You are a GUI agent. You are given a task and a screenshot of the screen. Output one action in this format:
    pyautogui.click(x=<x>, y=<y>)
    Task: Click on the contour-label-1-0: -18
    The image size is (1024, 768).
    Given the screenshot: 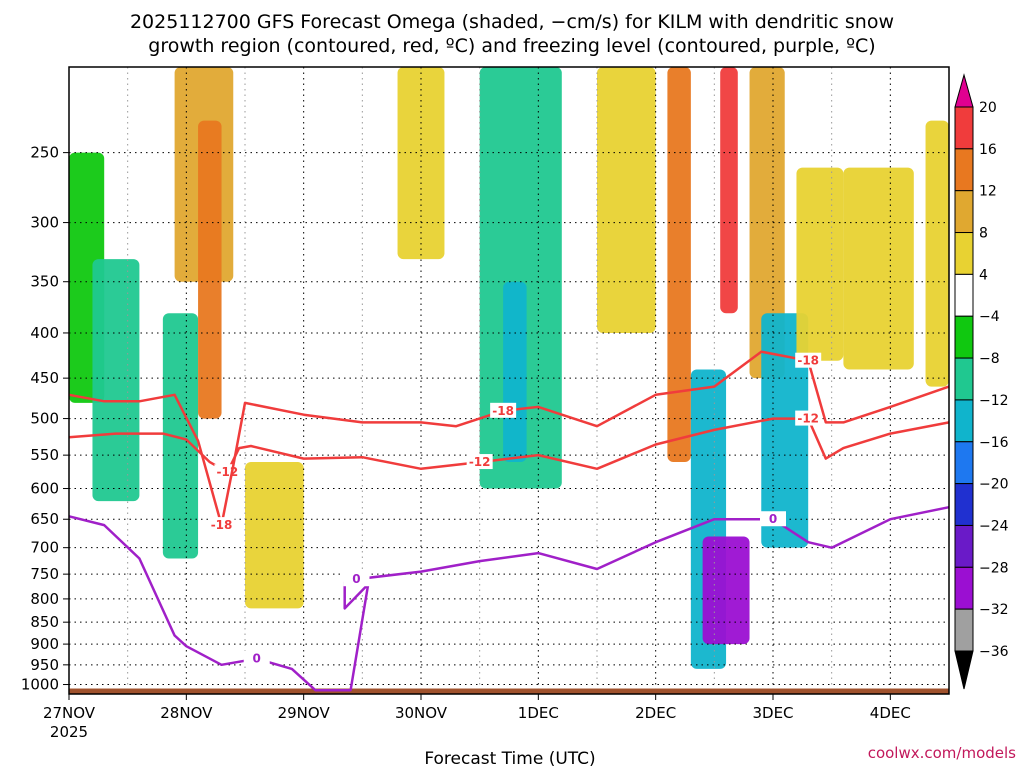 What is the action you would take?
    pyautogui.click(x=222, y=525)
    